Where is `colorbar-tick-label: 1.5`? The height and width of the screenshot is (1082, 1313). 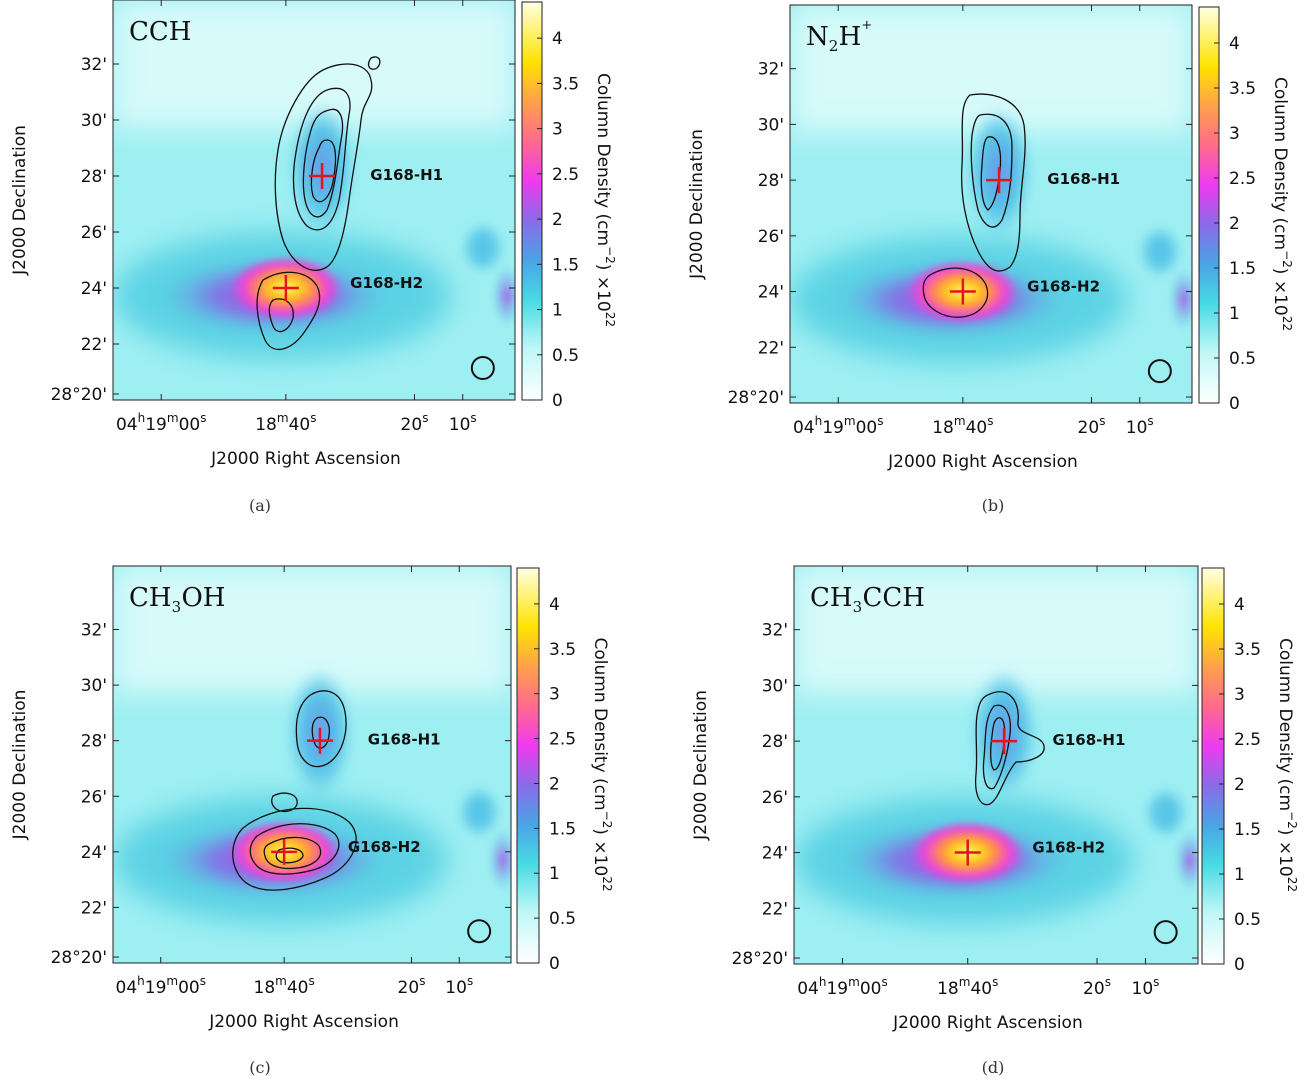
colorbar-tick-label: 1.5 is located at coordinates (565, 265).